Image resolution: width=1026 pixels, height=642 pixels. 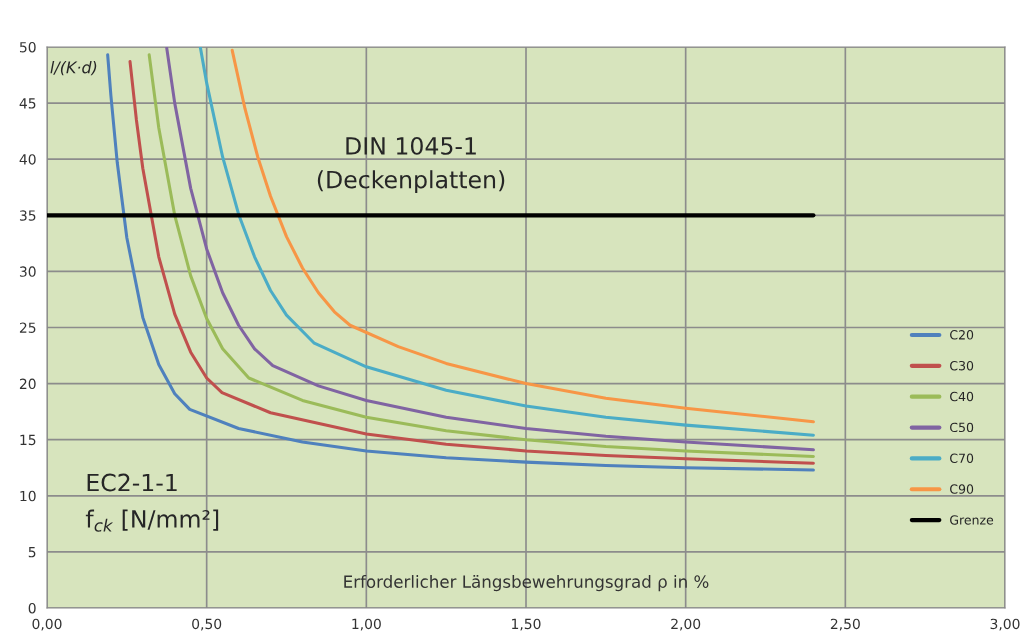 What do you see at coordinates (27, 159) in the screenshot?
I see `y-tick-label: 40` at bounding box center [27, 159].